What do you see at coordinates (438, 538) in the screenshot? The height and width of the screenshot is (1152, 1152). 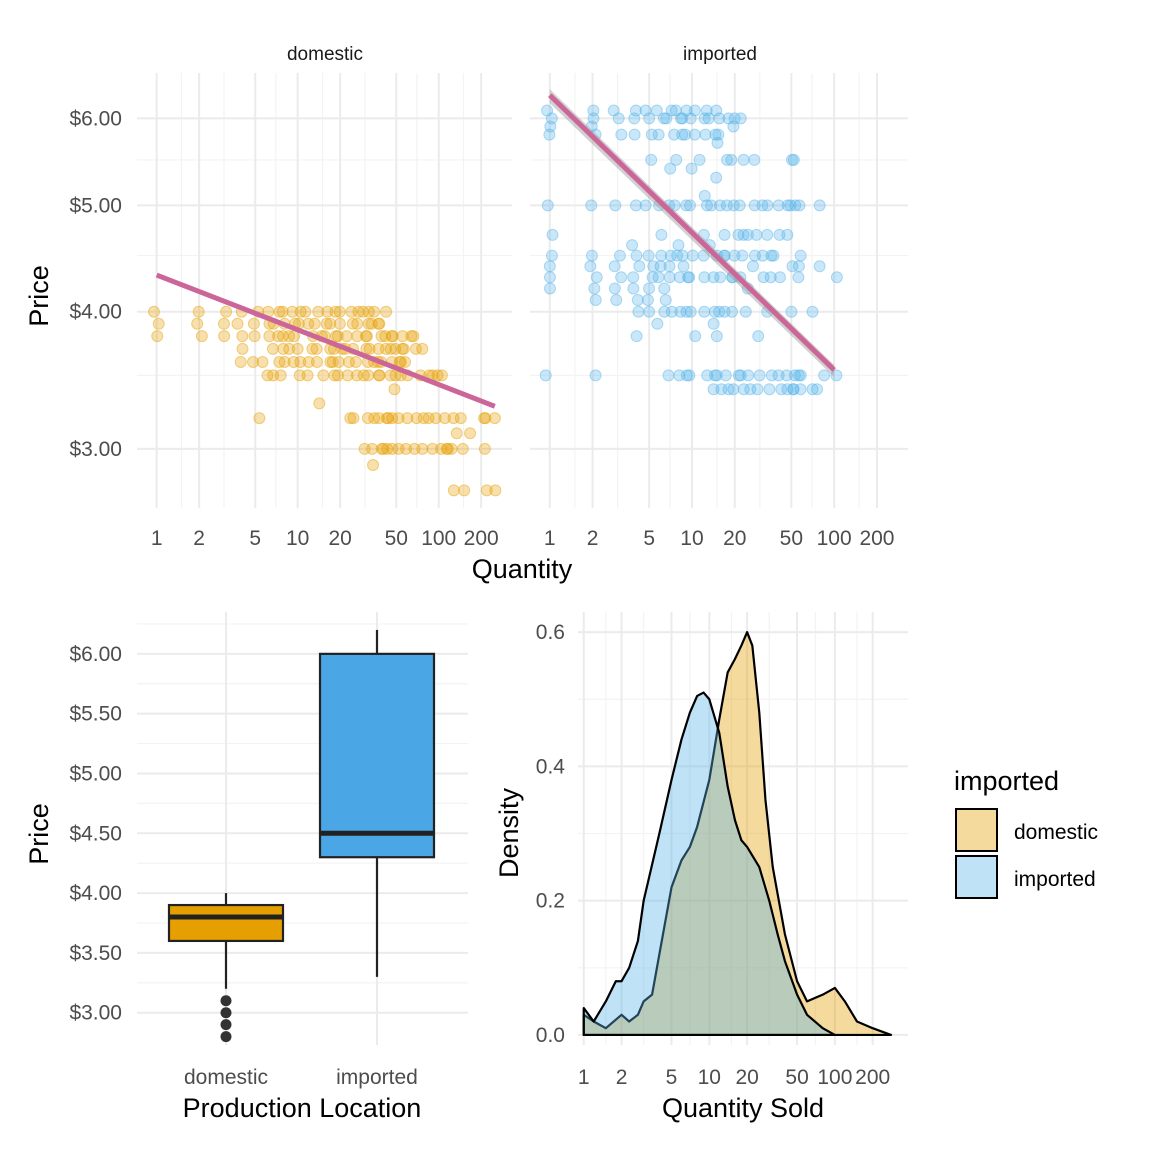 I see `x-tick-label: 100` at bounding box center [438, 538].